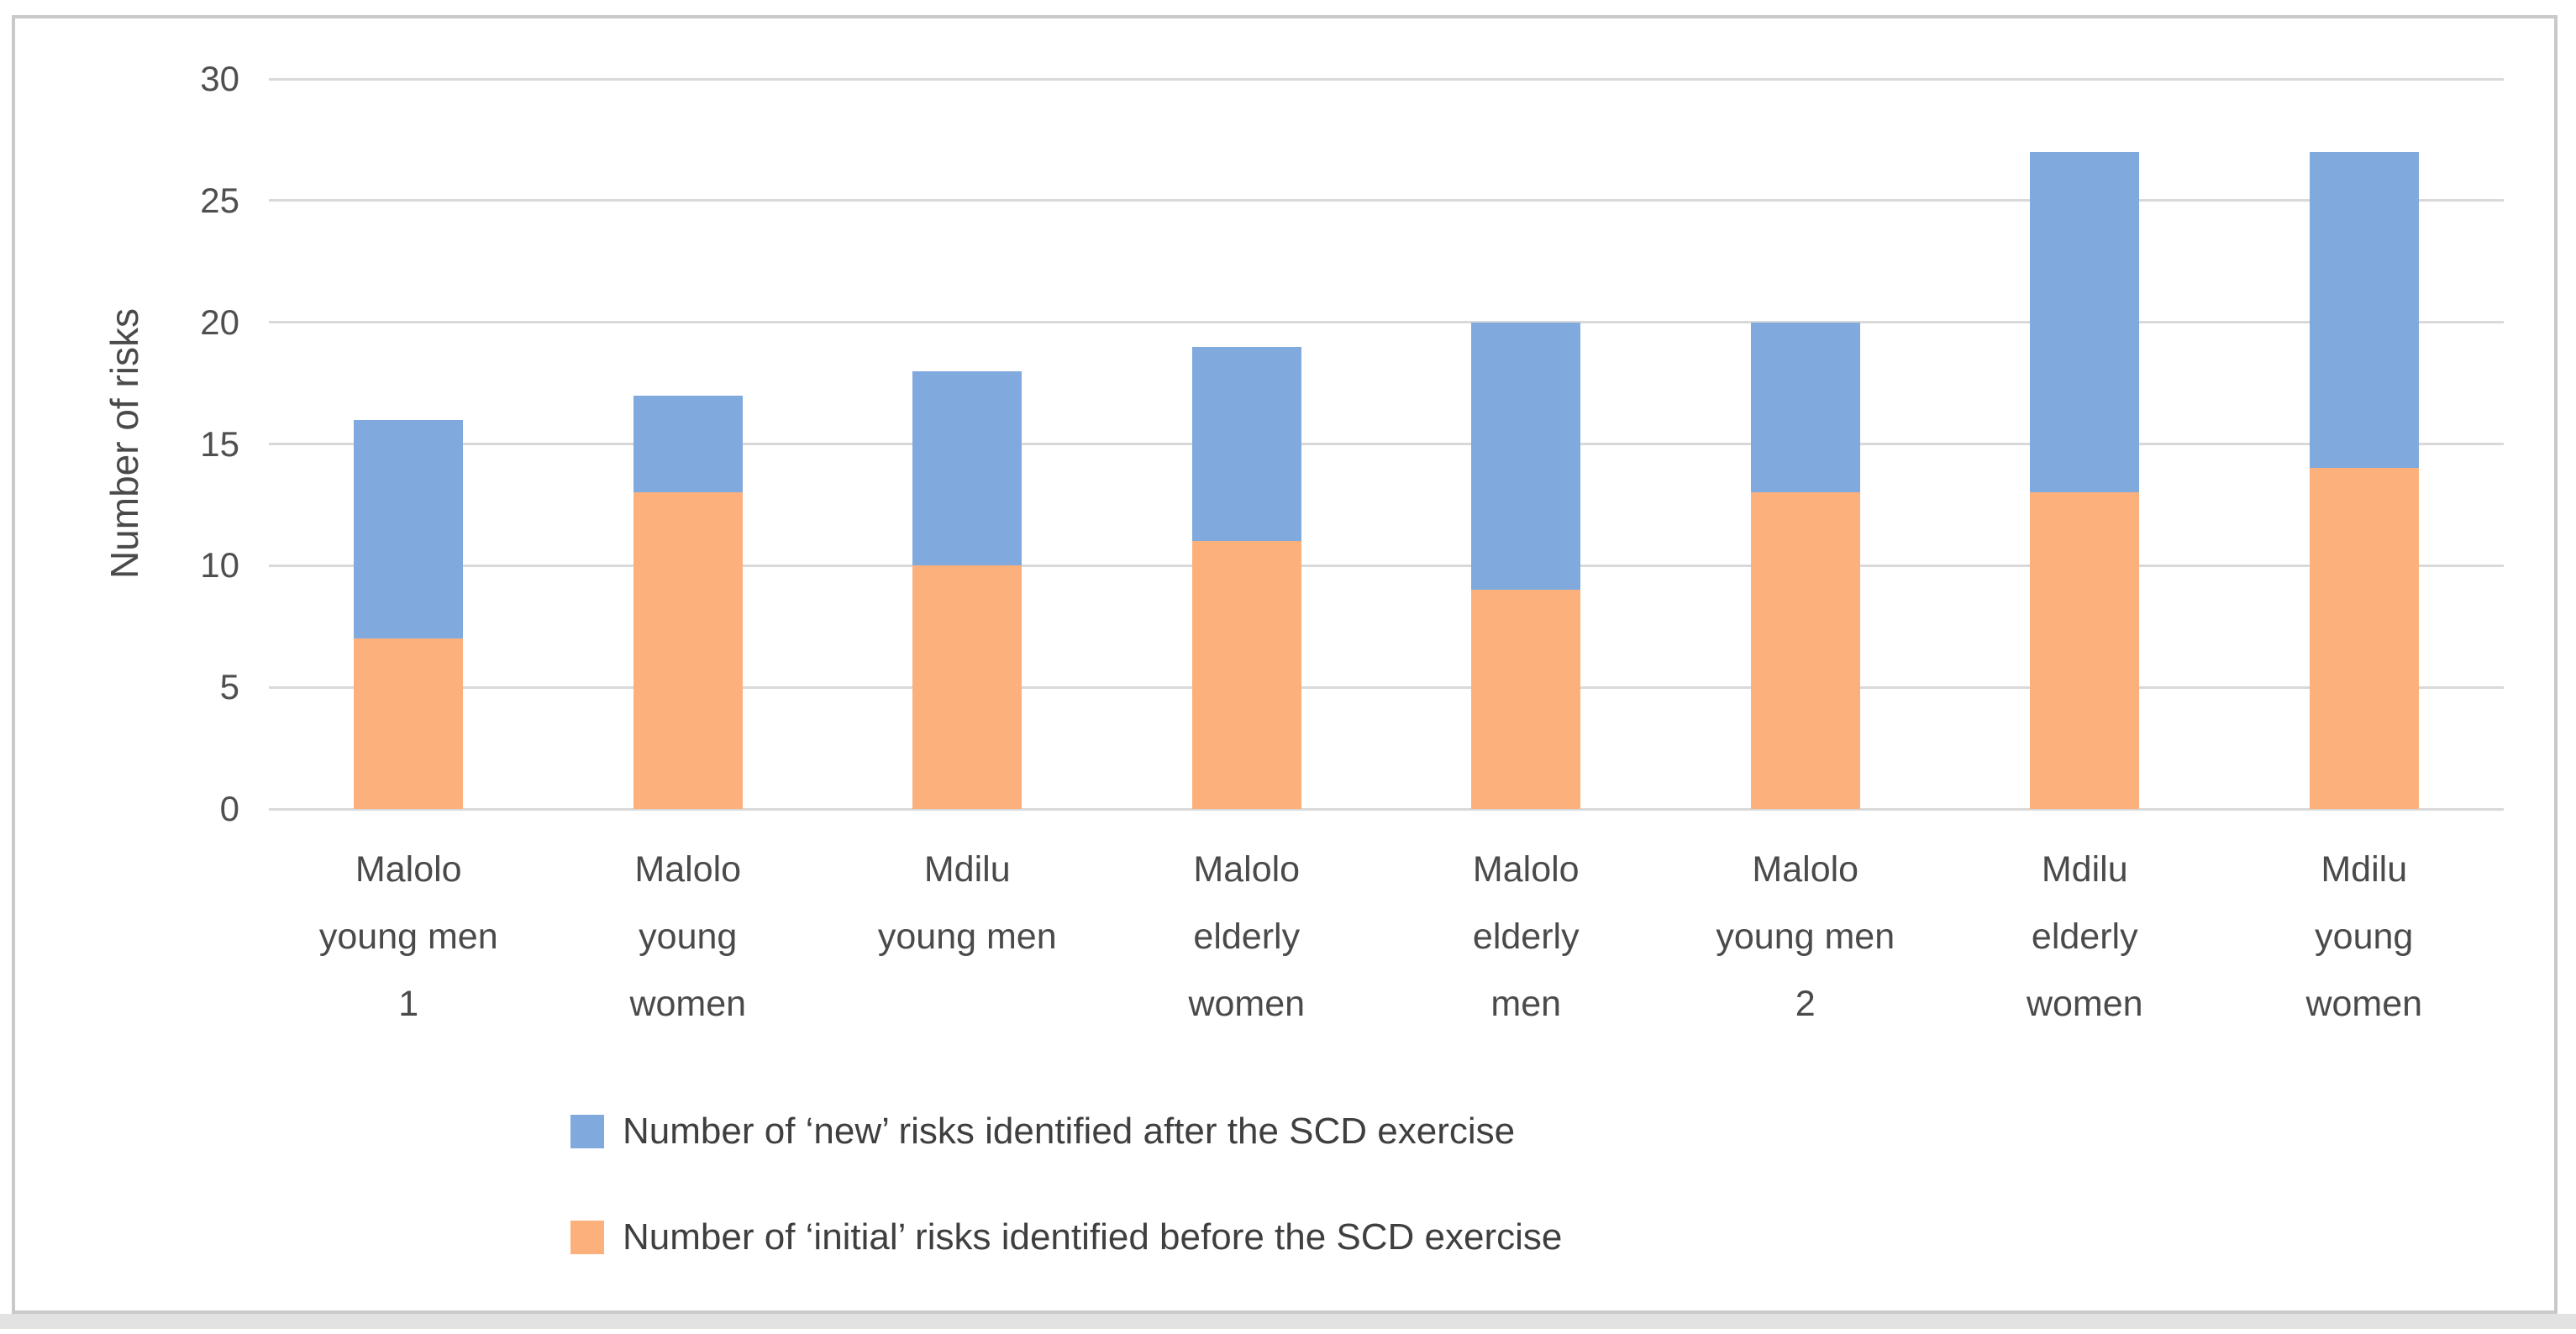 Image resolution: width=2576 pixels, height=1334 pixels. I want to click on category-label: Mdilu elderly women, so click(2084, 936).